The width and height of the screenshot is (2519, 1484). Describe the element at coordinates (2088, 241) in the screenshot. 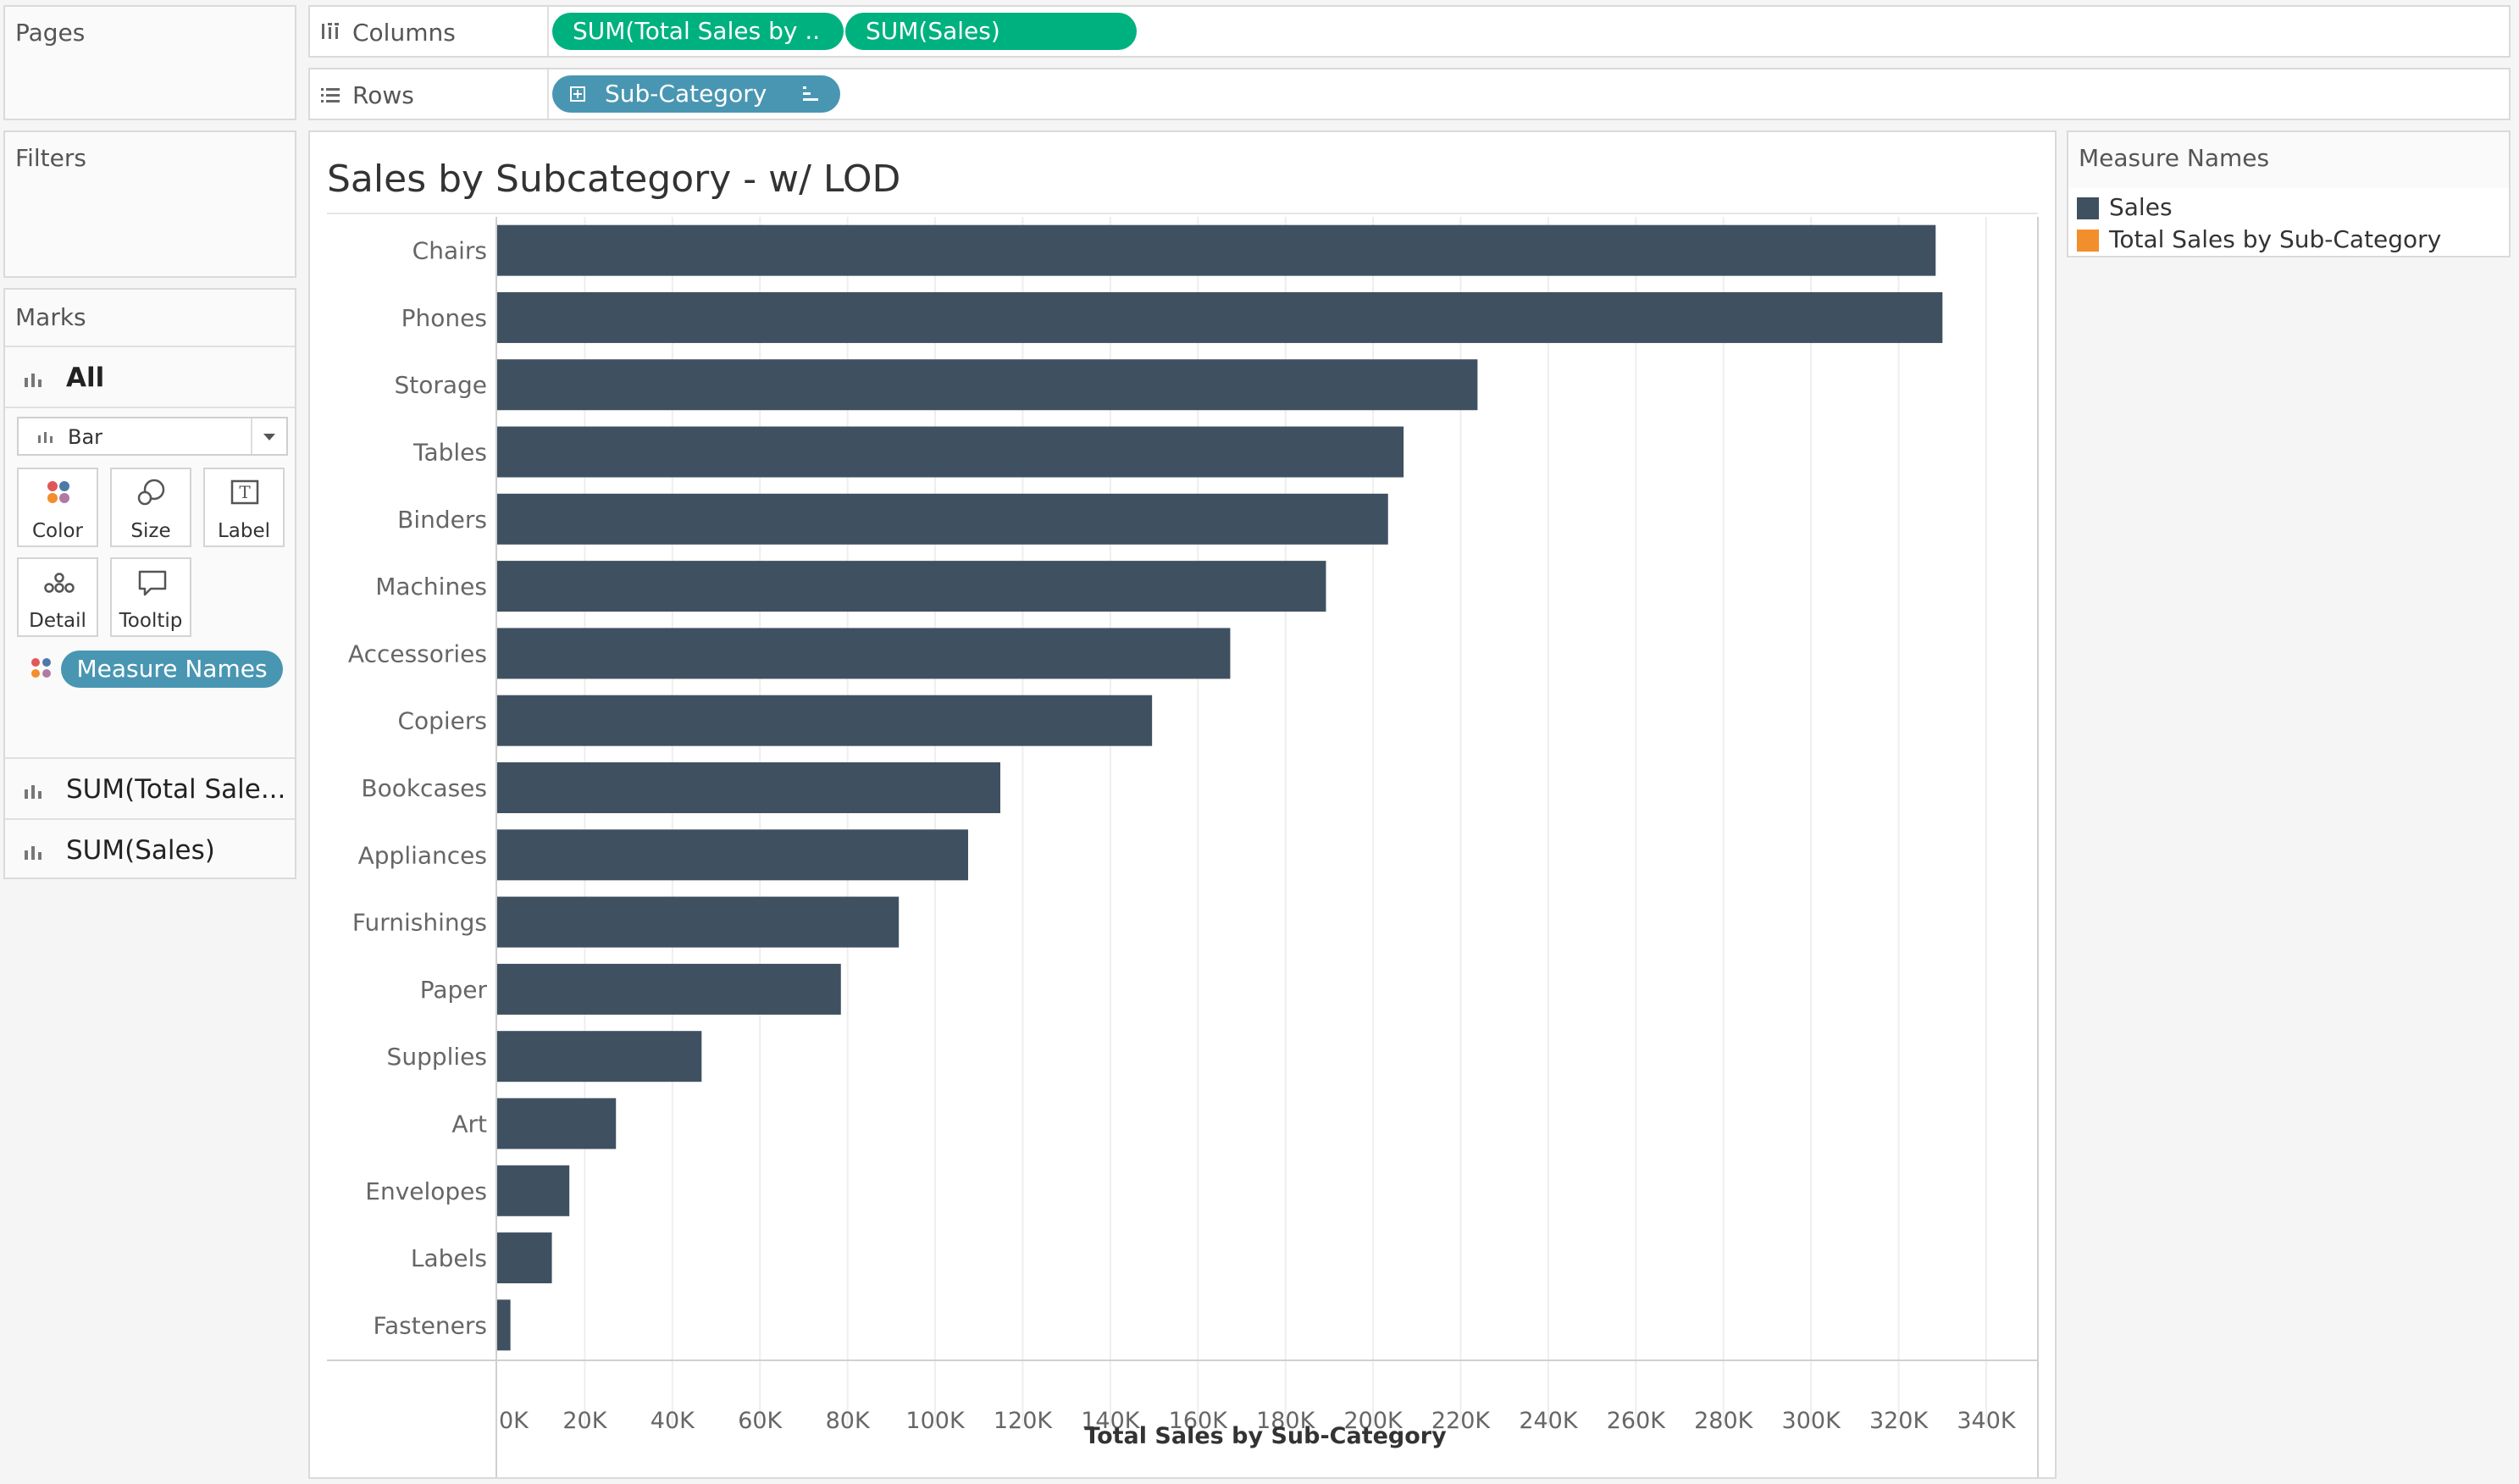

I see `legend-swatch` at that location.